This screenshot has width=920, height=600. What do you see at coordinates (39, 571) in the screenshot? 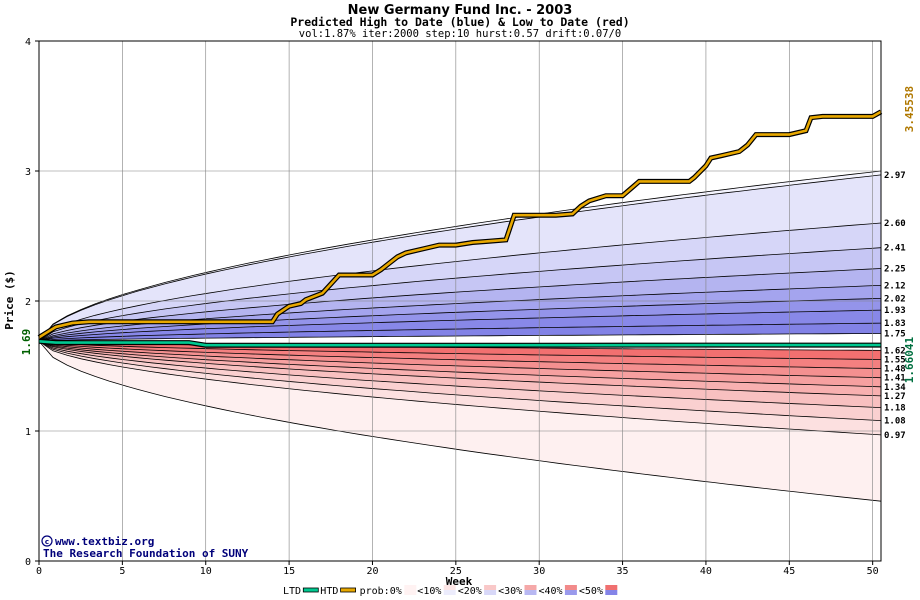
I see `x-tick-label-0: 0` at bounding box center [39, 571].